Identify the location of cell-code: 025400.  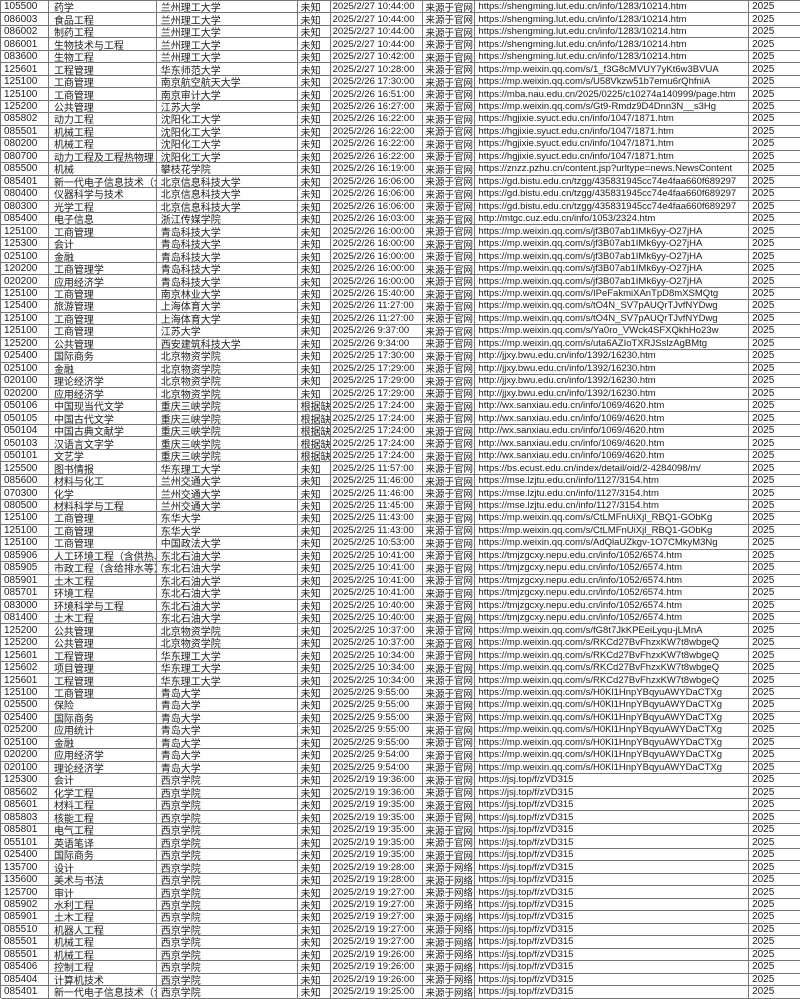
(25, 356).